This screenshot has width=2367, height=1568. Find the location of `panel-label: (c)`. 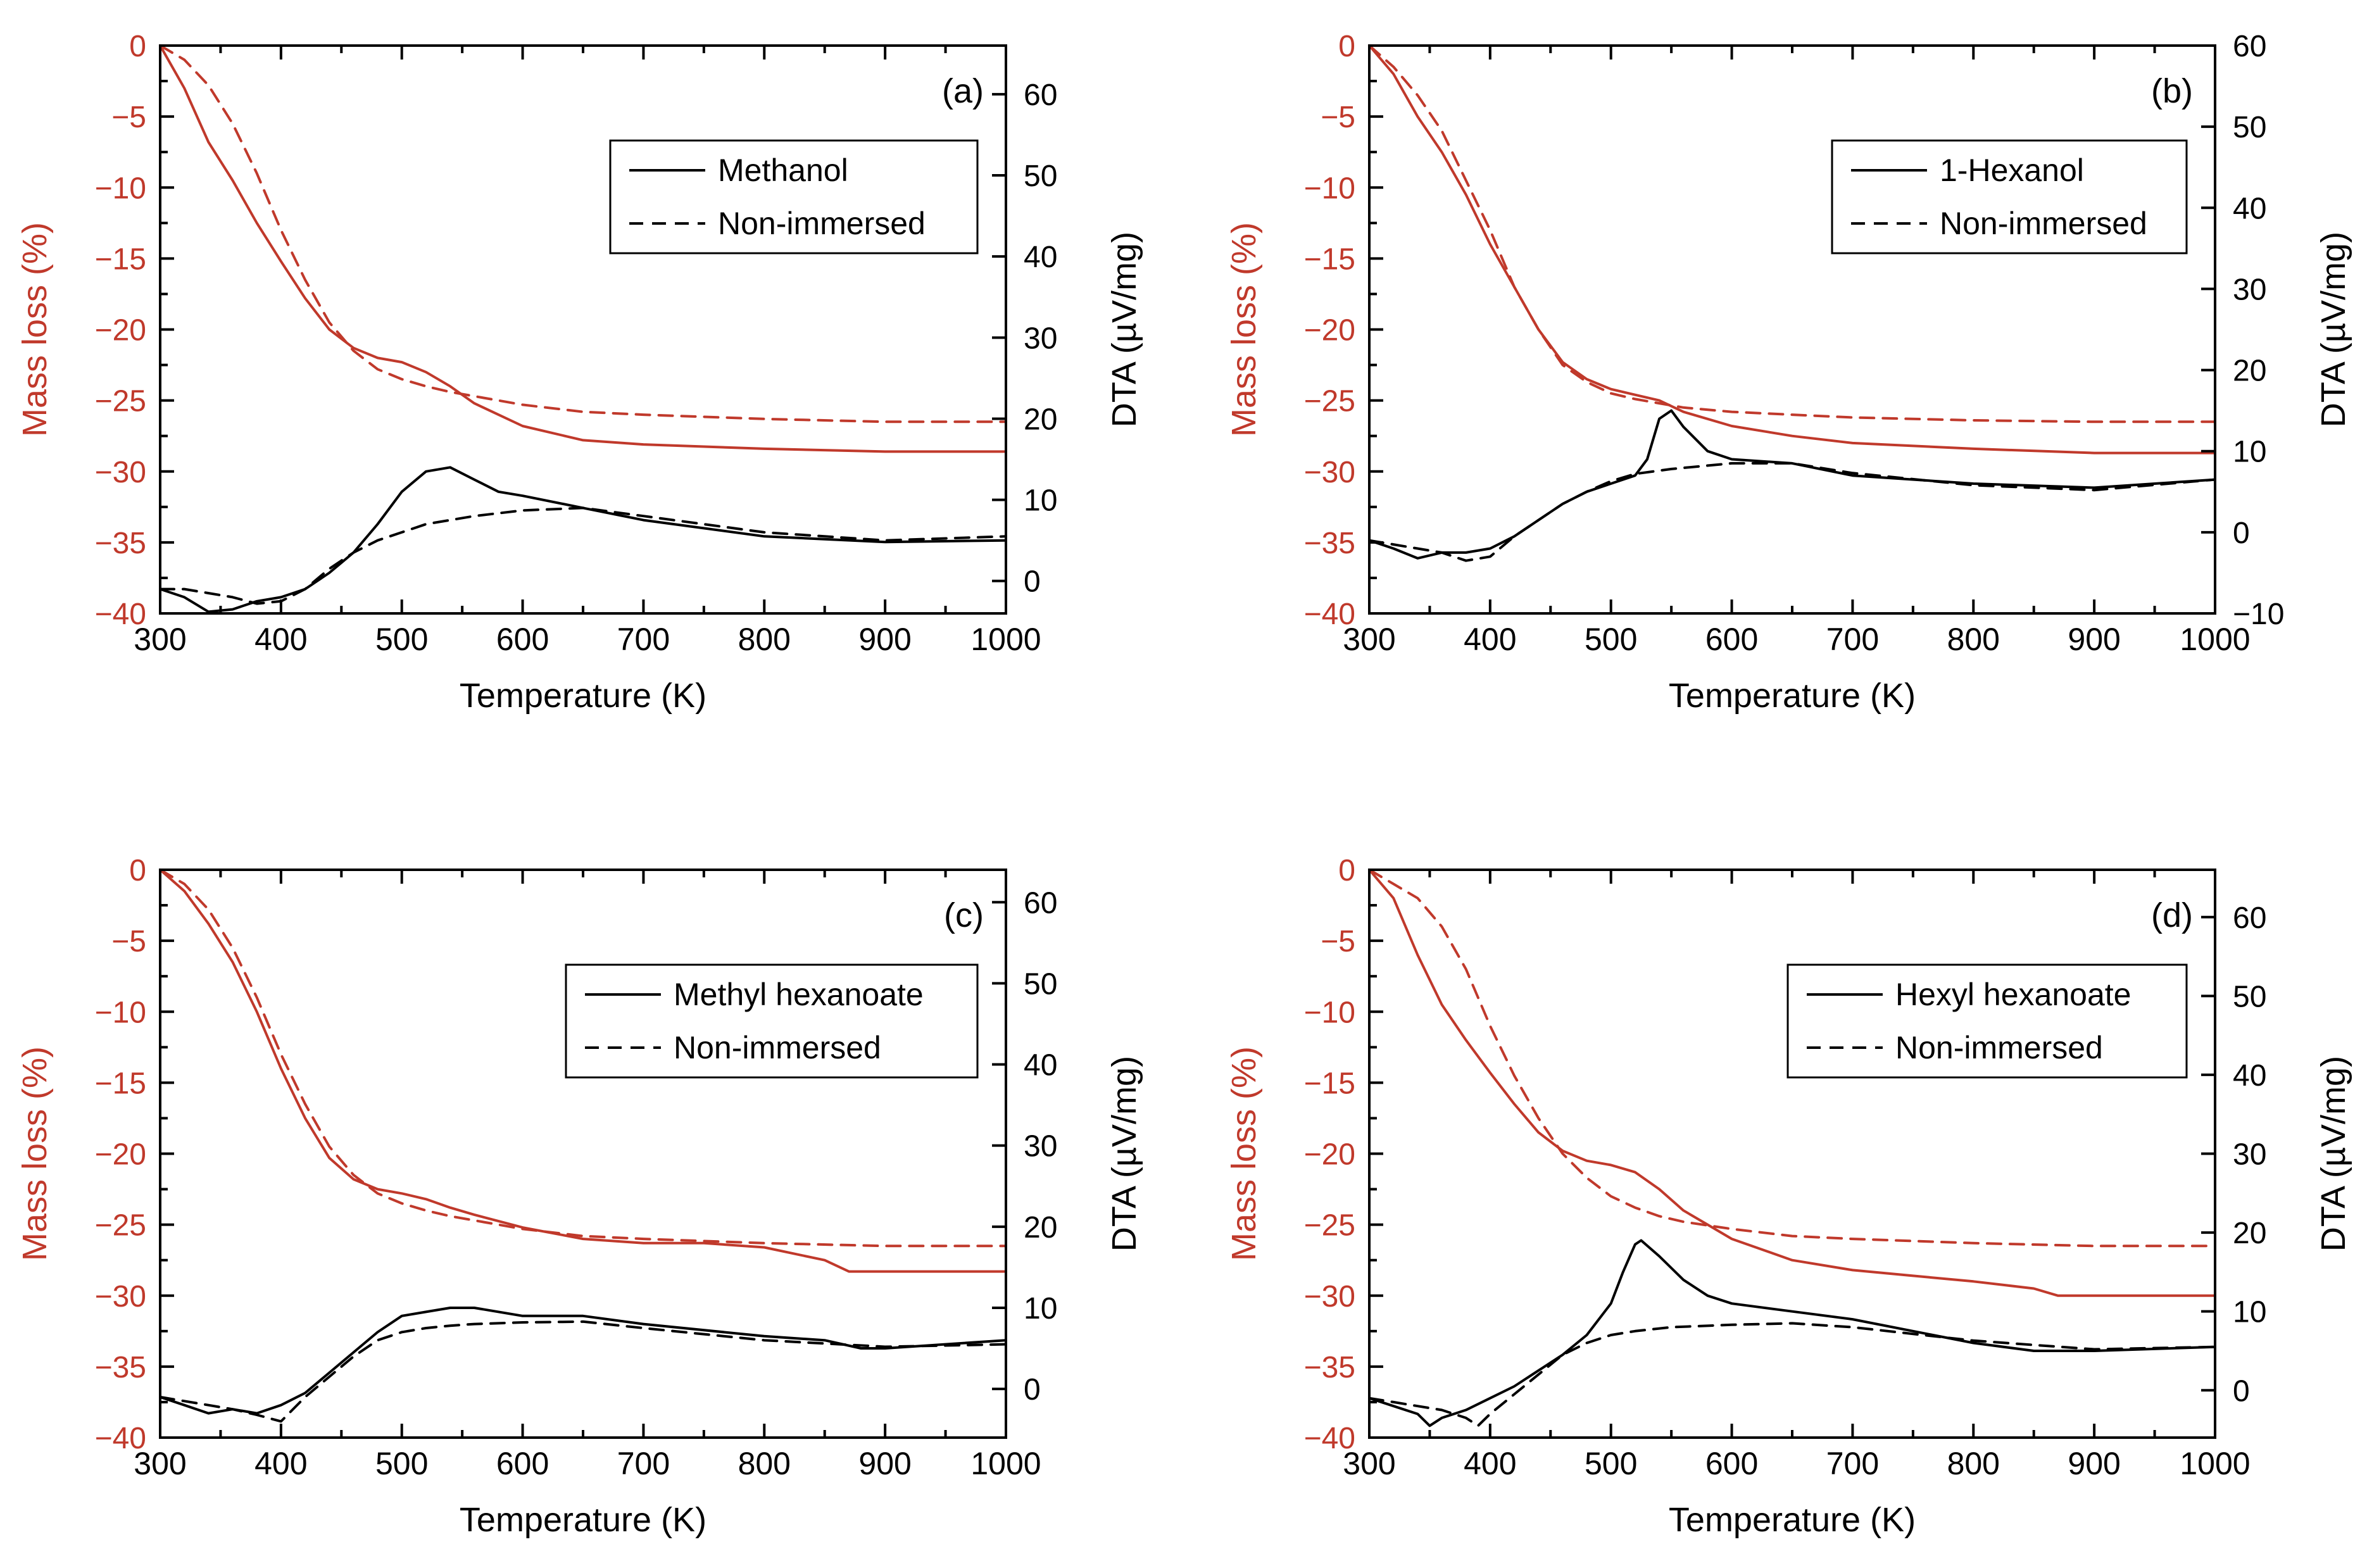

panel-label: (c) is located at coordinates (964, 915).